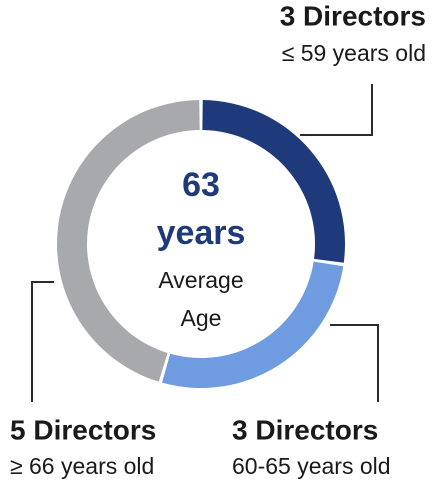 The height and width of the screenshot is (488, 434). What do you see at coordinates (201, 185) in the screenshot?
I see `center-value: 63` at bounding box center [201, 185].